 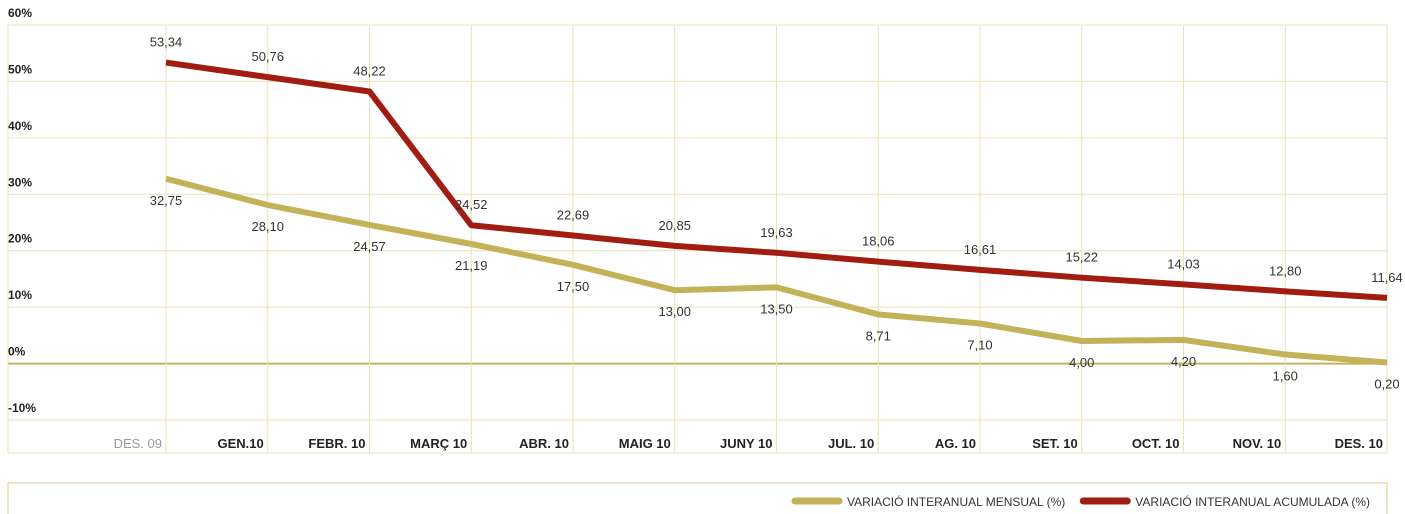 I want to click on data-label: 0,20, so click(x=1386, y=383).